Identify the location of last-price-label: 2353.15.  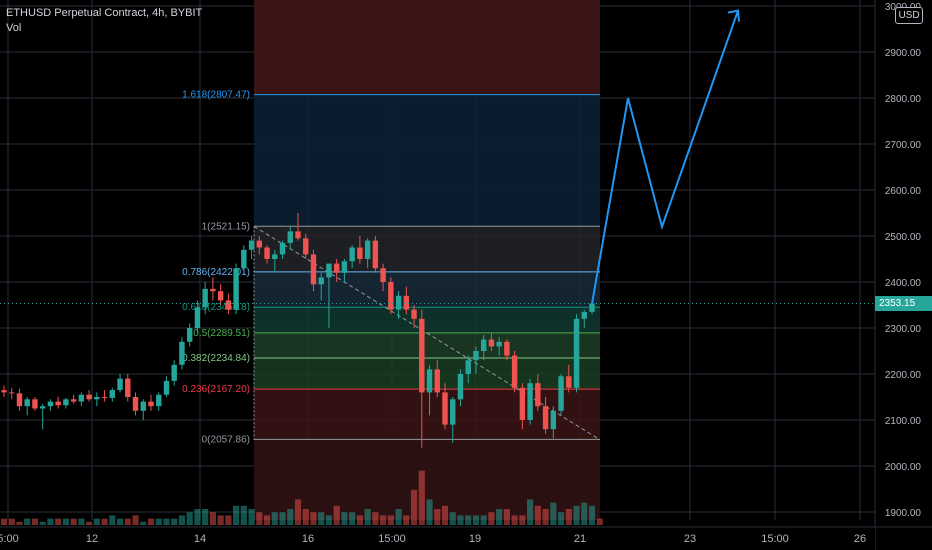
(903, 303).